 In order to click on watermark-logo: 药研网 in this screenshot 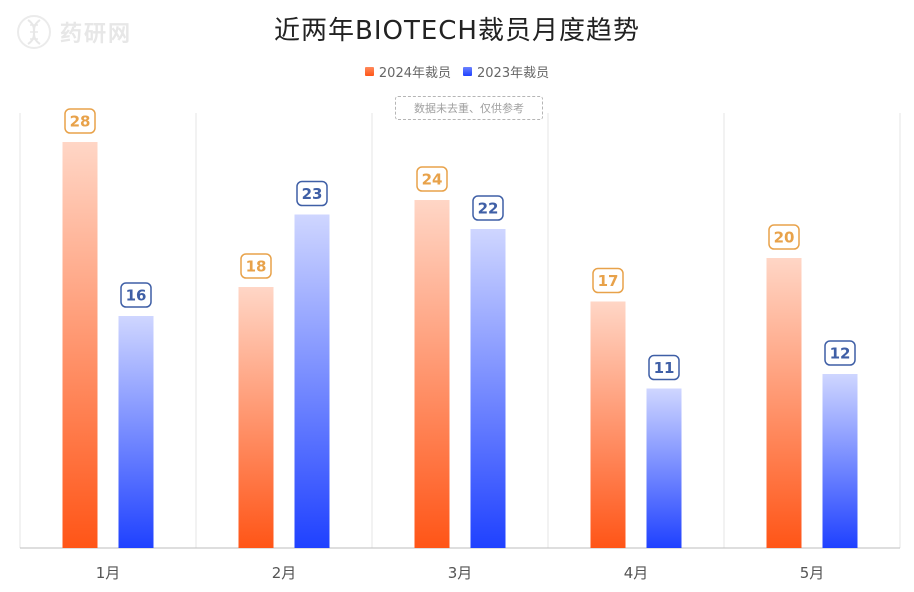, I will do `click(74, 32)`.